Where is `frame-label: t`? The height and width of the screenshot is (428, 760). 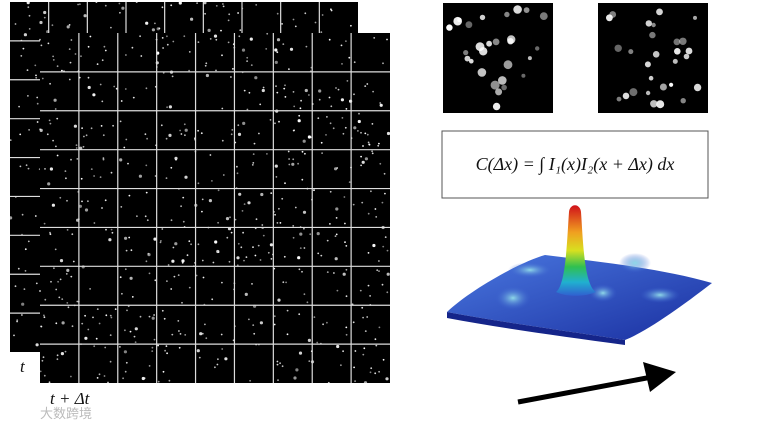 frame-label: t is located at coordinates (23, 366).